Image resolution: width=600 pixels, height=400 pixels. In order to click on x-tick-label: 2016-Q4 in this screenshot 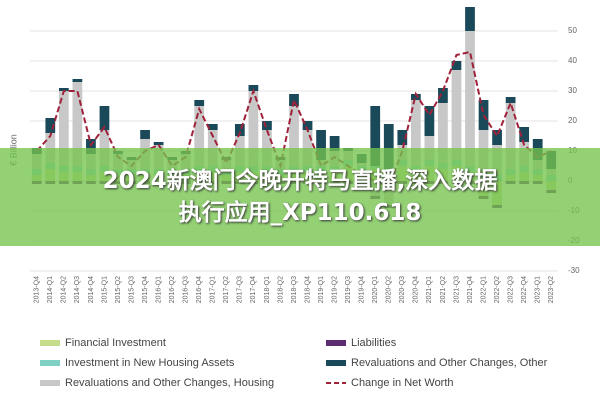, I will do `click(199, 289)`.